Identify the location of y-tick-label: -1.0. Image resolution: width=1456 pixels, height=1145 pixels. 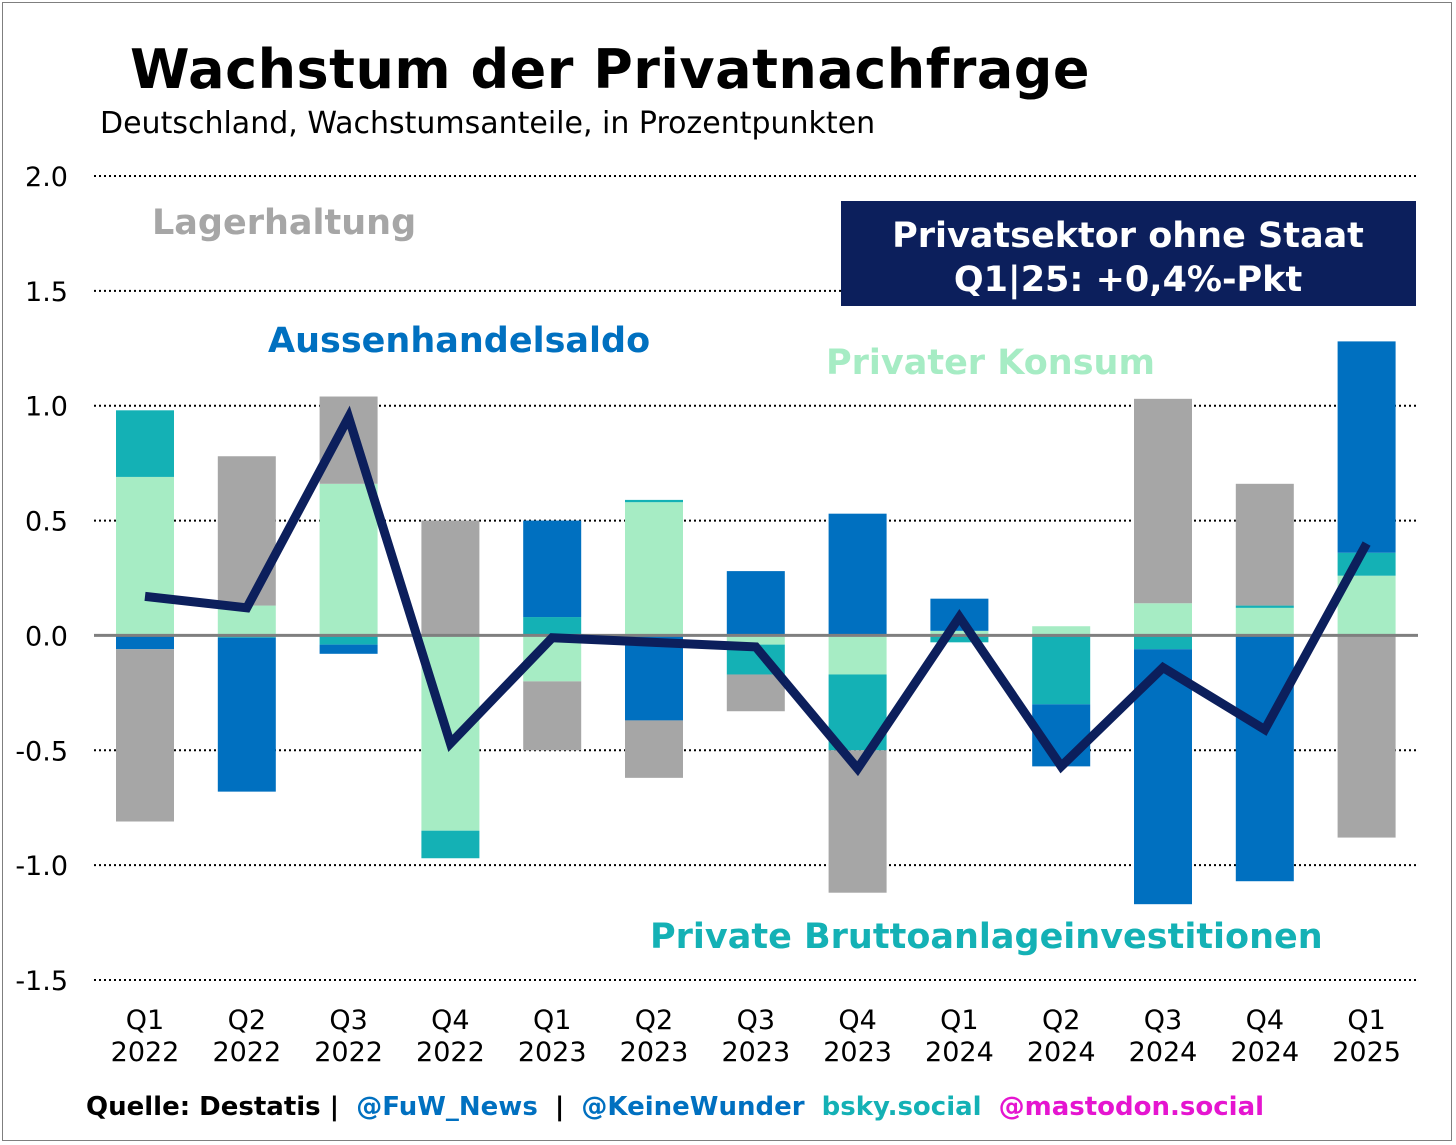
(41, 866).